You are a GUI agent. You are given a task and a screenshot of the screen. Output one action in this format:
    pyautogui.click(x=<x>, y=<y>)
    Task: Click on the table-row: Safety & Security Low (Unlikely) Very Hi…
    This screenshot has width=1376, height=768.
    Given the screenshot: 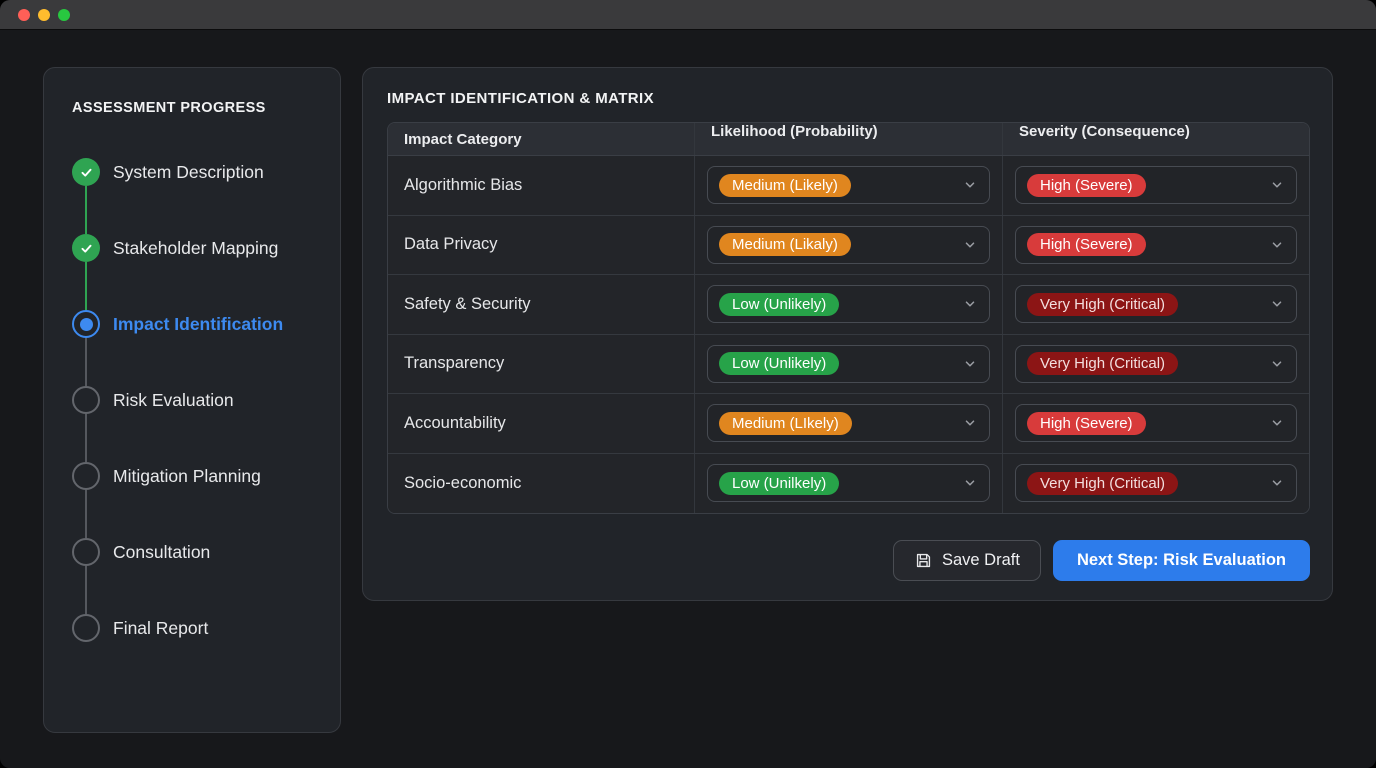 What is the action you would take?
    pyautogui.click(x=848, y=305)
    